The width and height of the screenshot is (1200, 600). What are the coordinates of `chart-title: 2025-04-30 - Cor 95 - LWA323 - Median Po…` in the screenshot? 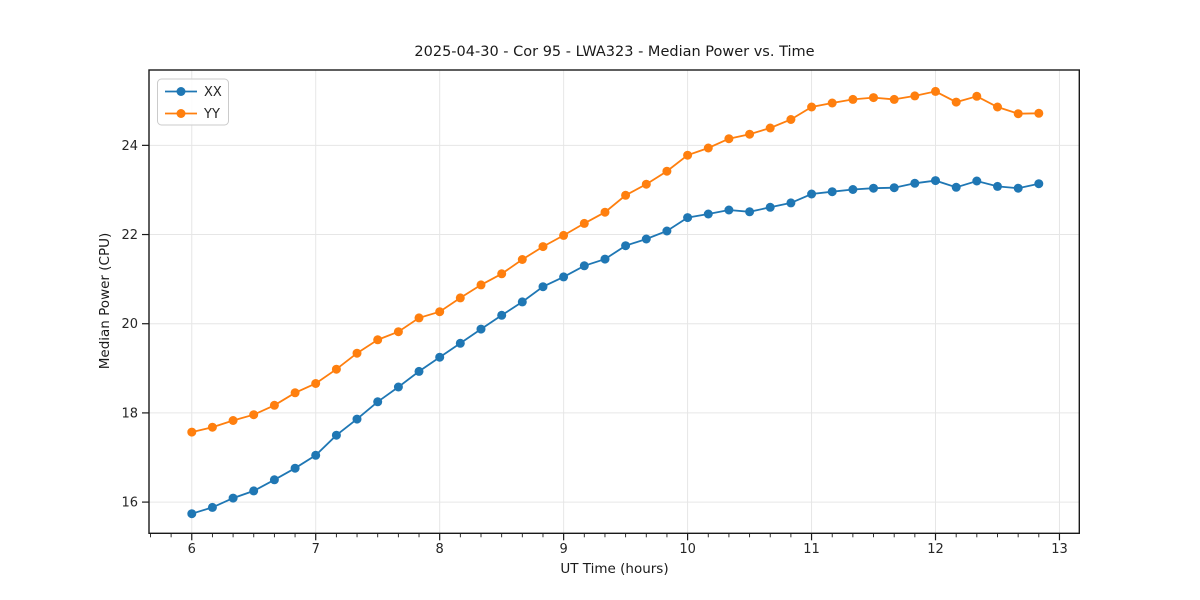 It's located at (614, 52).